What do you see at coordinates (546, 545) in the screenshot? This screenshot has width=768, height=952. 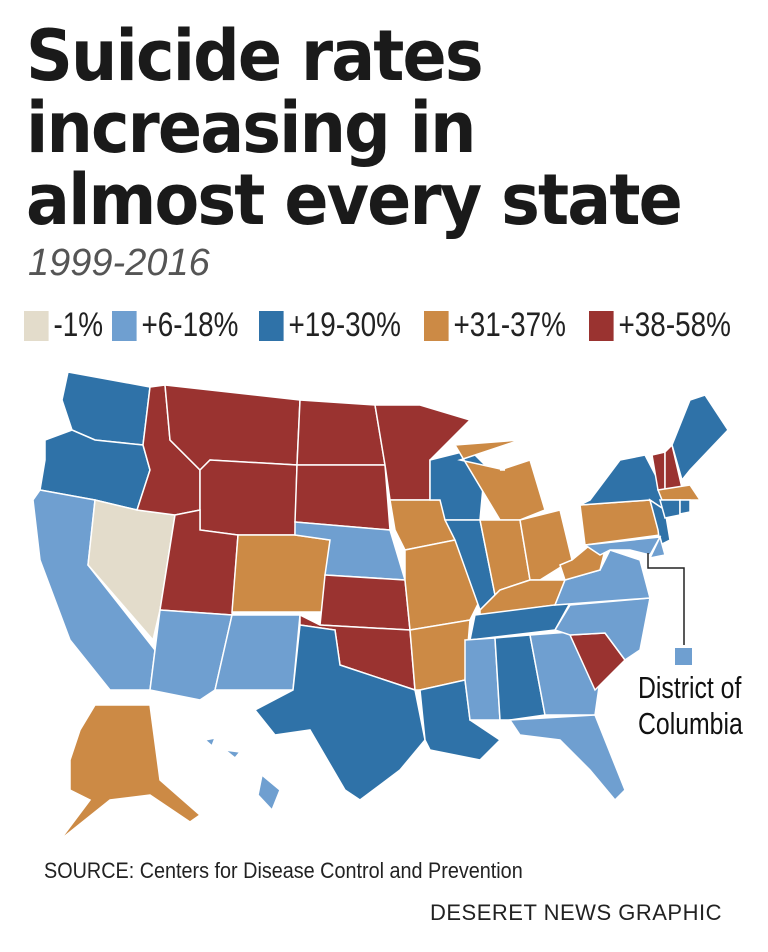 I see `state-oh` at bounding box center [546, 545].